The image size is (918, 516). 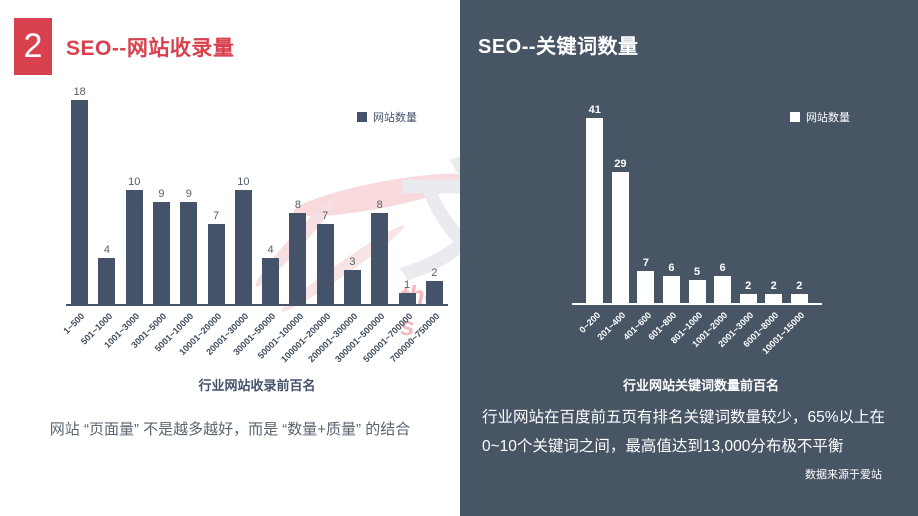 What do you see at coordinates (177, 220) in the screenshot?
I see `bar-column: 9 5001~10000` at bounding box center [177, 220].